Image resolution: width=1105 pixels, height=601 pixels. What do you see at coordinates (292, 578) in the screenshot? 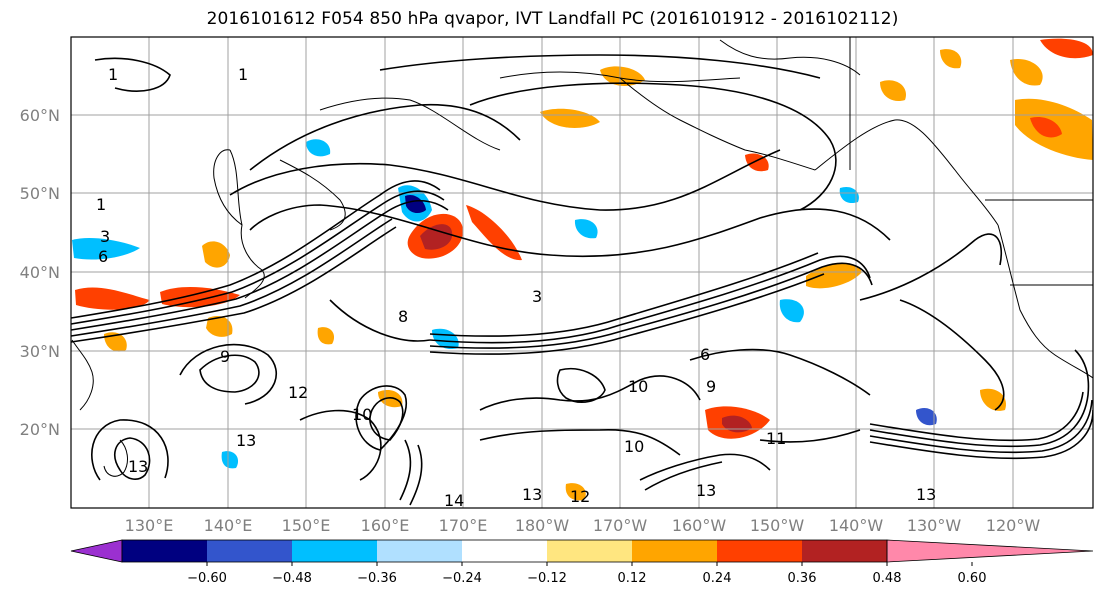
I see `colorbar-tick-label: −0.48` at bounding box center [292, 578].